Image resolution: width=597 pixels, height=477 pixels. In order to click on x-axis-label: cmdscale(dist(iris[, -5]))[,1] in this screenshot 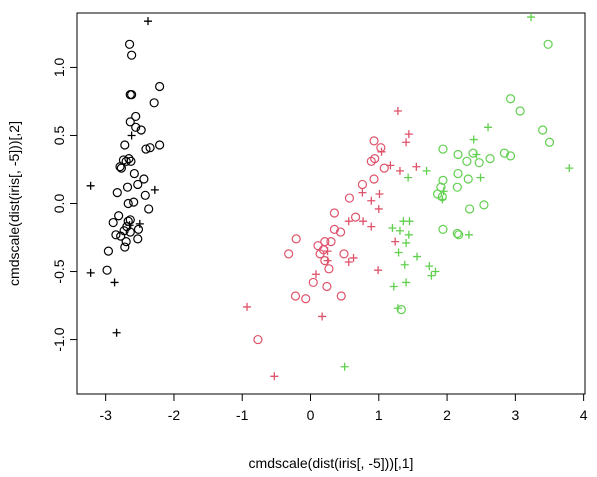, I will do `click(331, 463)`.